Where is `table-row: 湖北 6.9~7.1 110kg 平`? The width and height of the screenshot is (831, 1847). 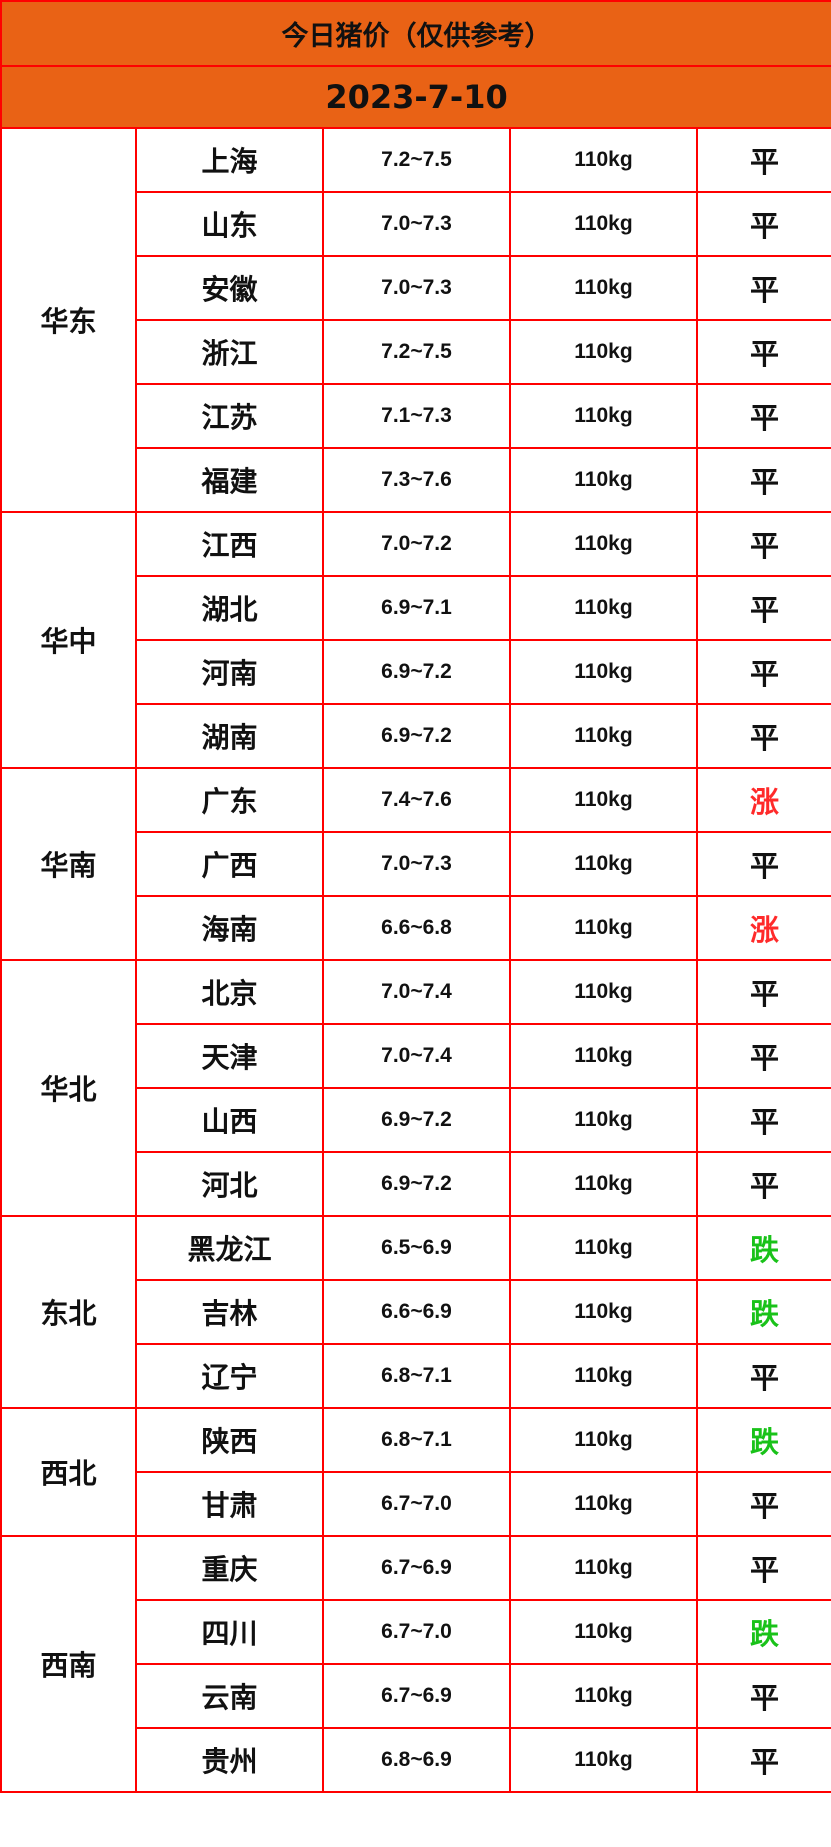 table-row: 湖北 6.9~7.1 110kg 平 is located at coordinates (416, 608).